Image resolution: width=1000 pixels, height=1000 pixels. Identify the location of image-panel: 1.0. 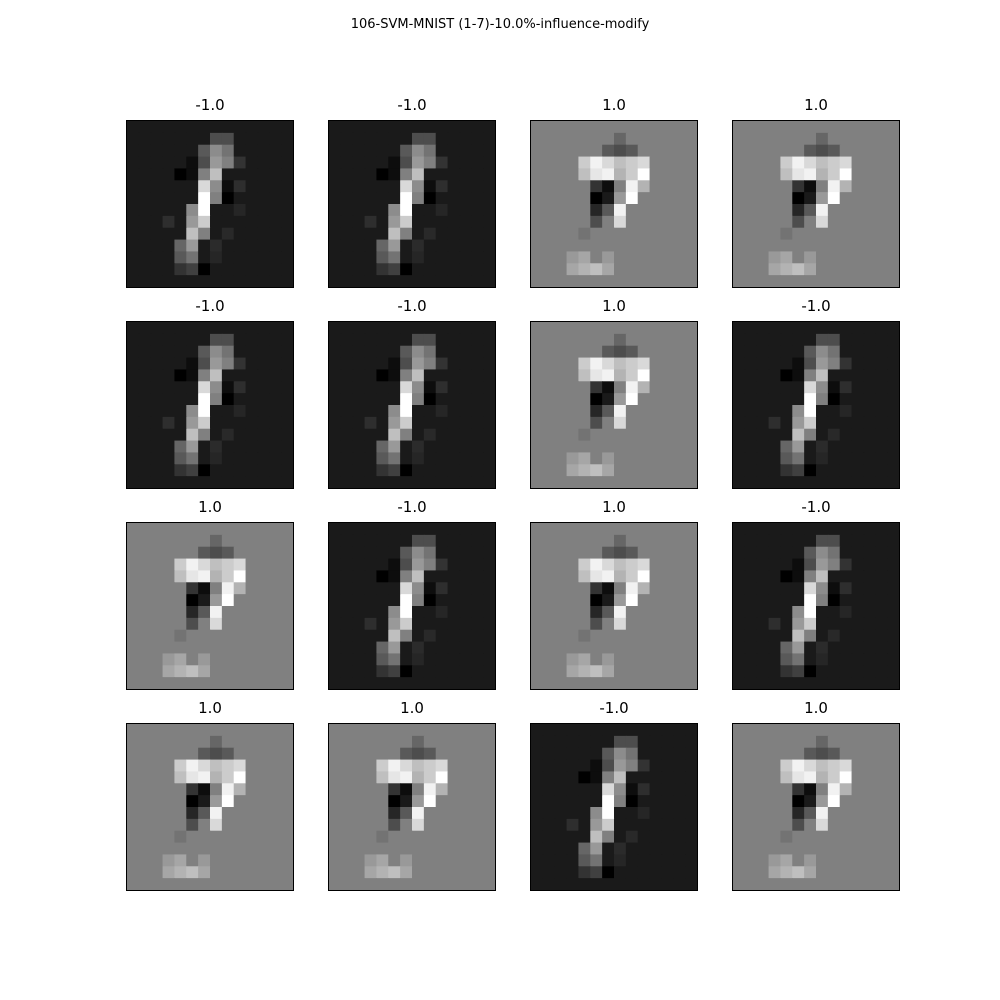
(816, 204).